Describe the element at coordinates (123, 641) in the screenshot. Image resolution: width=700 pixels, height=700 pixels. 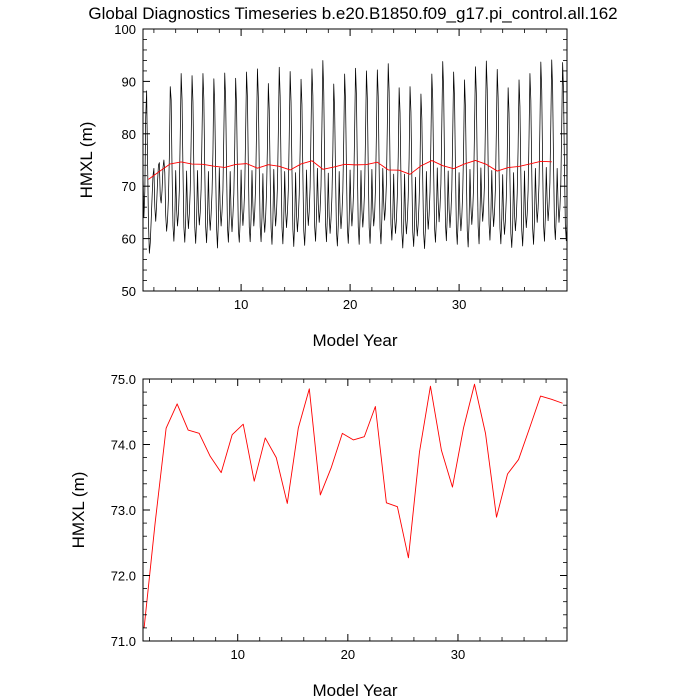
I see `y-tick-label: 71.0` at that location.